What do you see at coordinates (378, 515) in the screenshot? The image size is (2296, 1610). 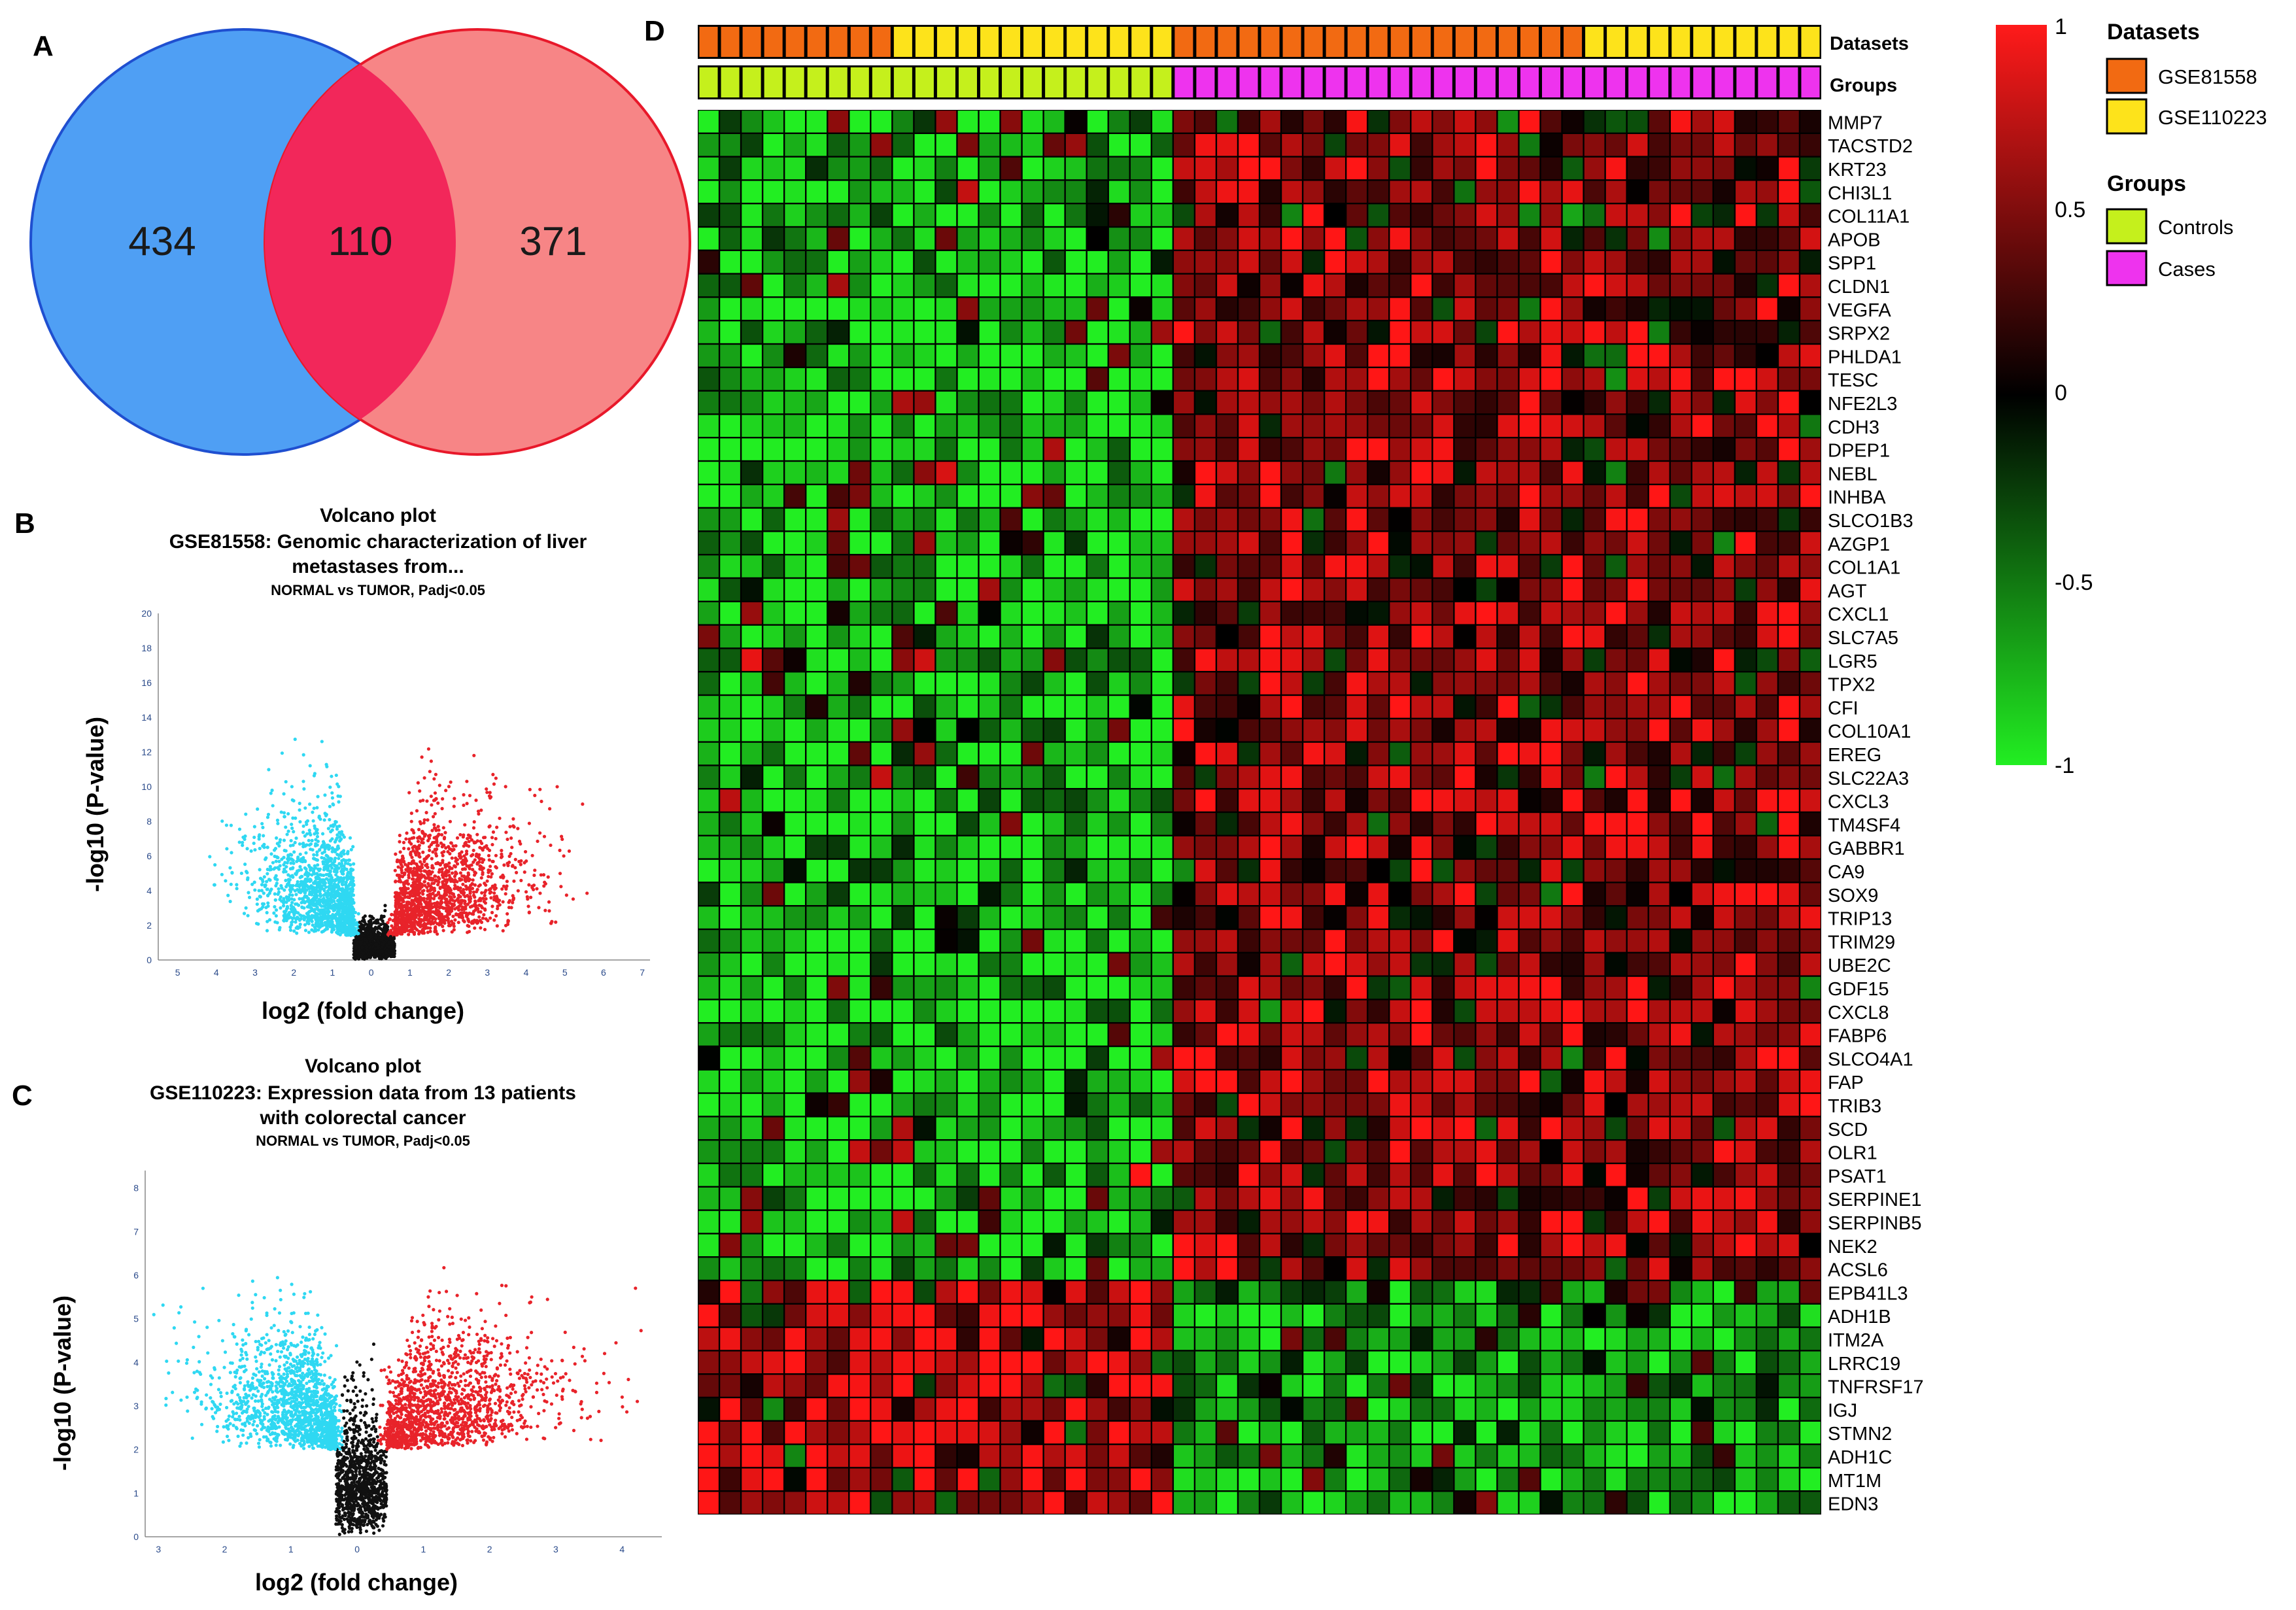 I see `volcano-b-title: Volcano plot` at bounding box center [378, 515].